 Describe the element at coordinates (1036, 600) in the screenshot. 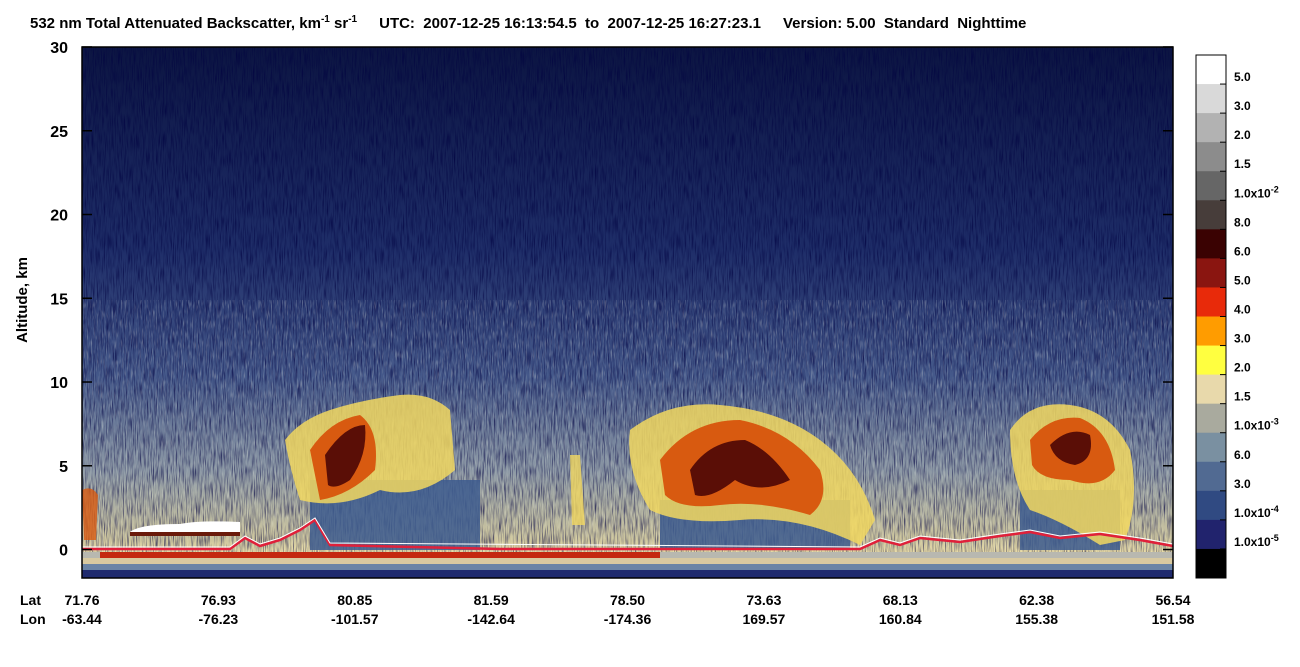

I see `x-tick-label: 62.38` at that location.